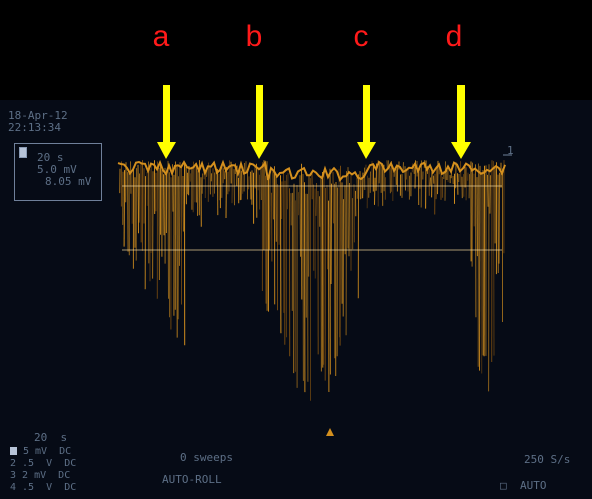 Image resolution: width=592 pixels, height=499 pixels. Describe the element at coordinates (547, 459) in the screenshot. I see `sample-rate: 250 S/s` at that location.